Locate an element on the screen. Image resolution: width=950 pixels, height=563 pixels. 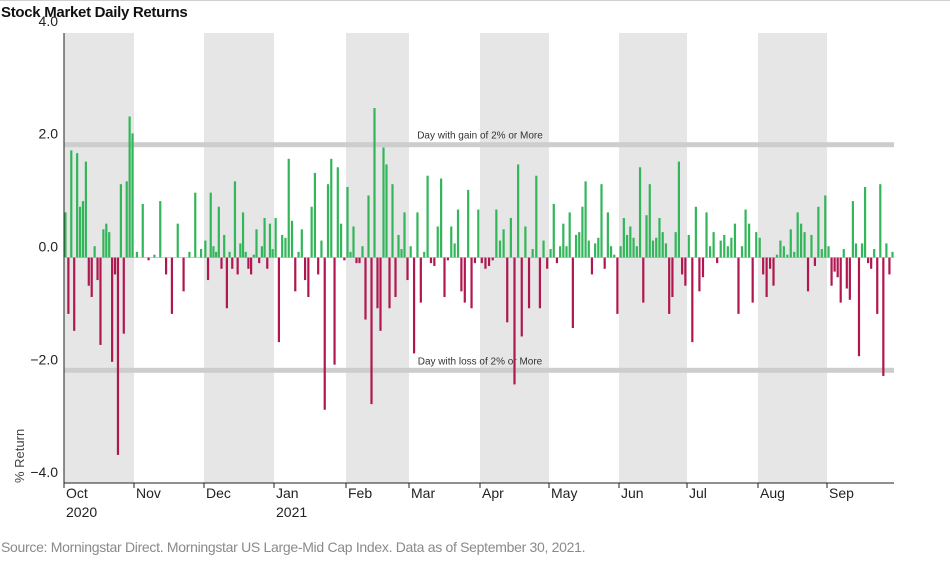
y-tick-label: 4.0 is located at coordinates (49, 21).